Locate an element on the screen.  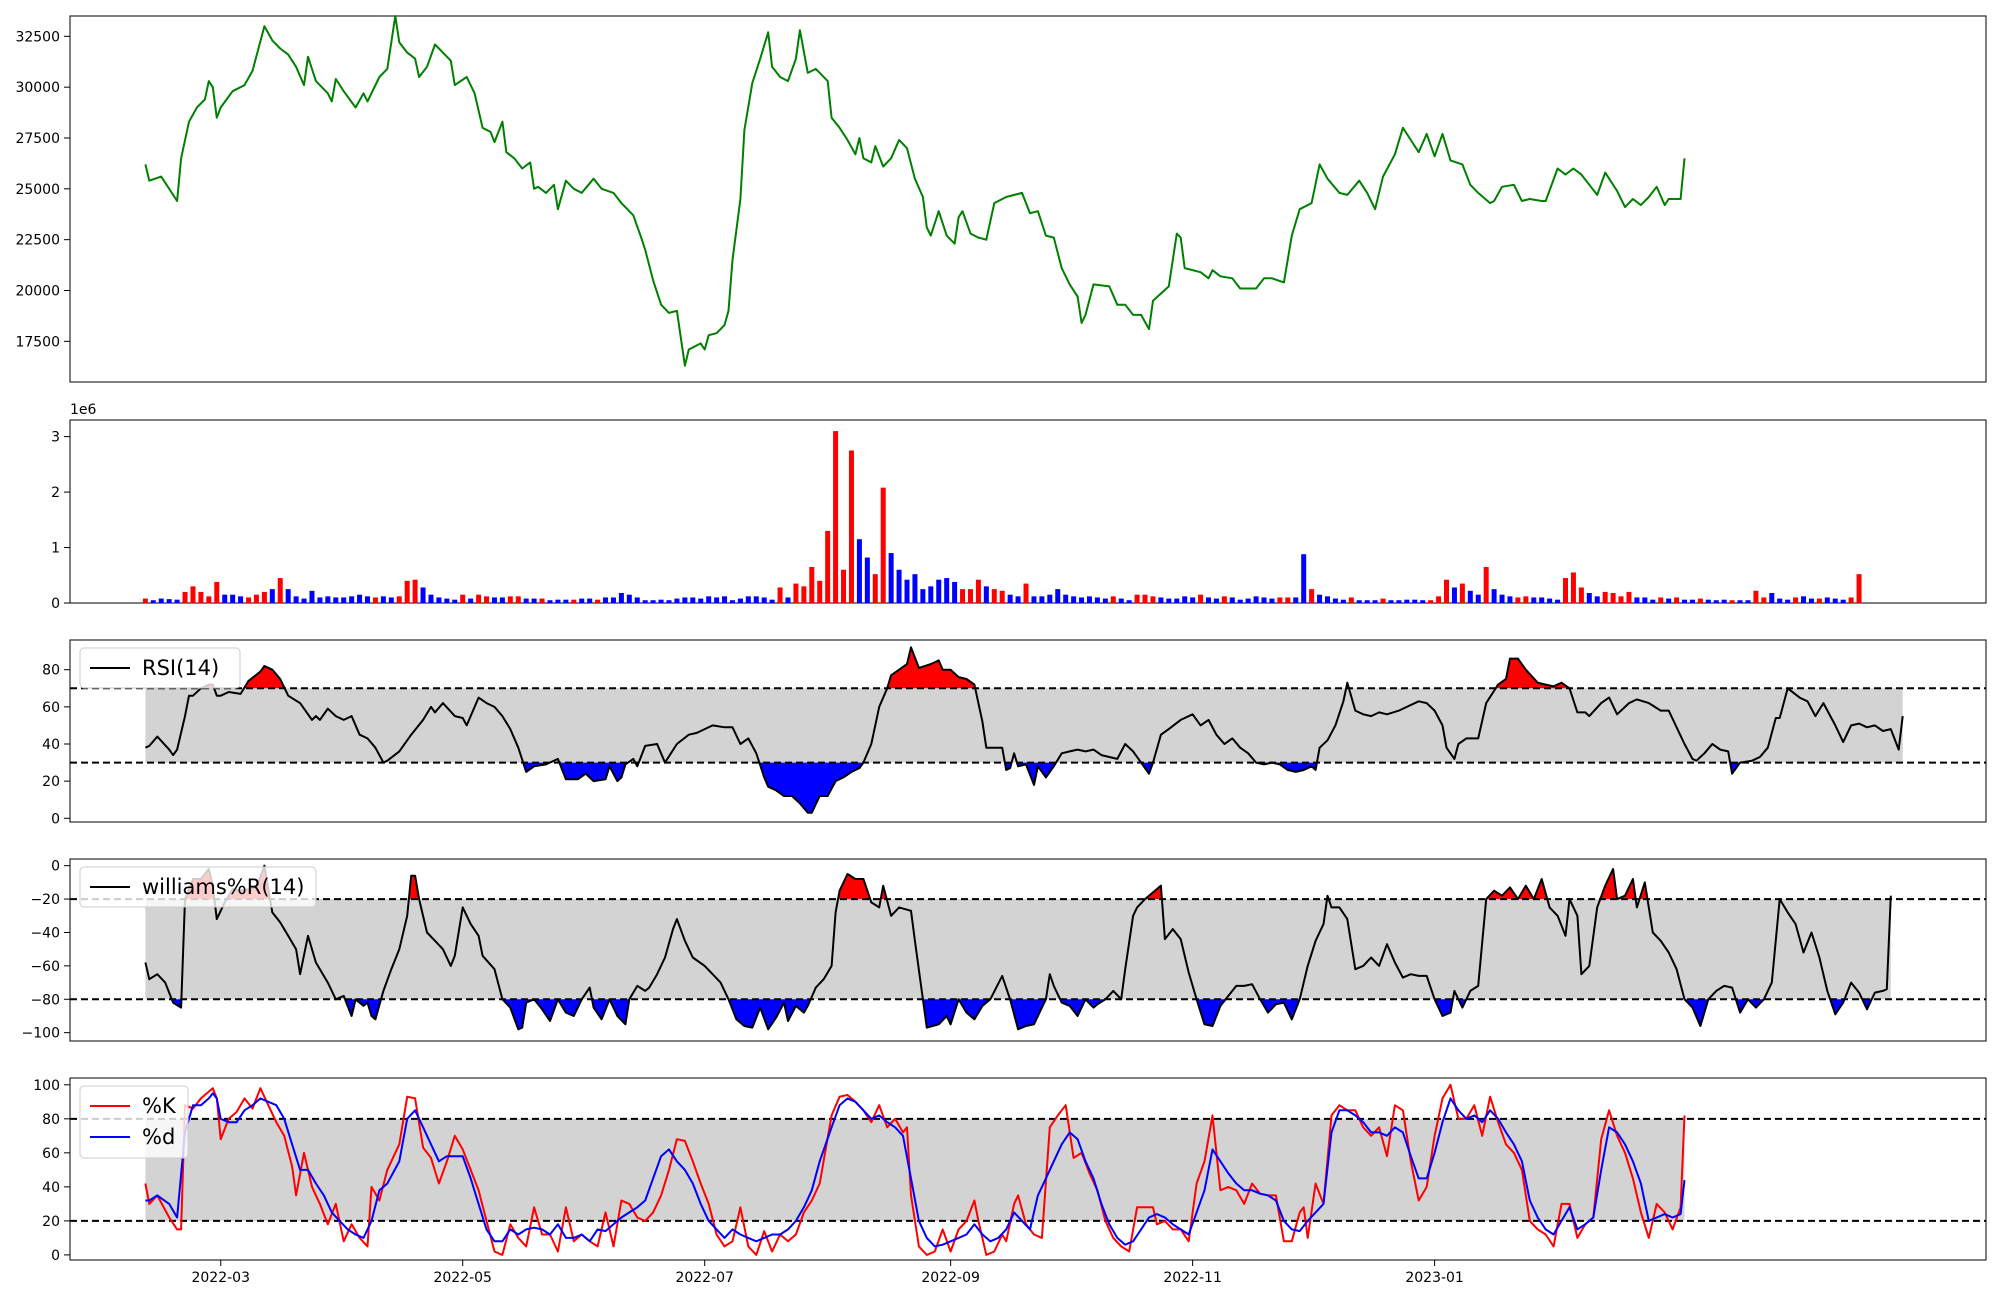
williams-overbought-fill is located at coordinates (1540, 889).